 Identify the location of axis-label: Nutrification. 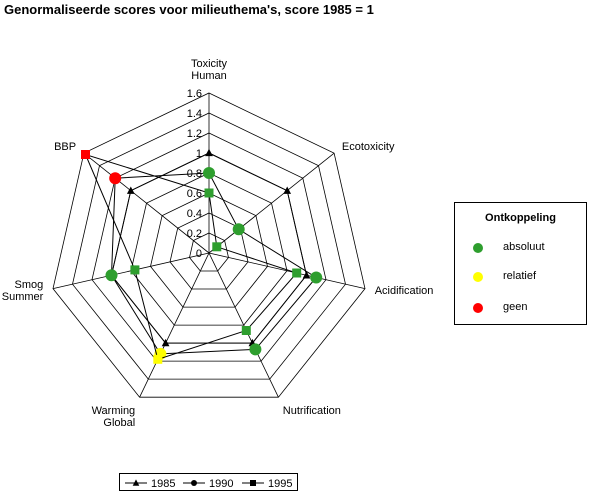
(312, 411).